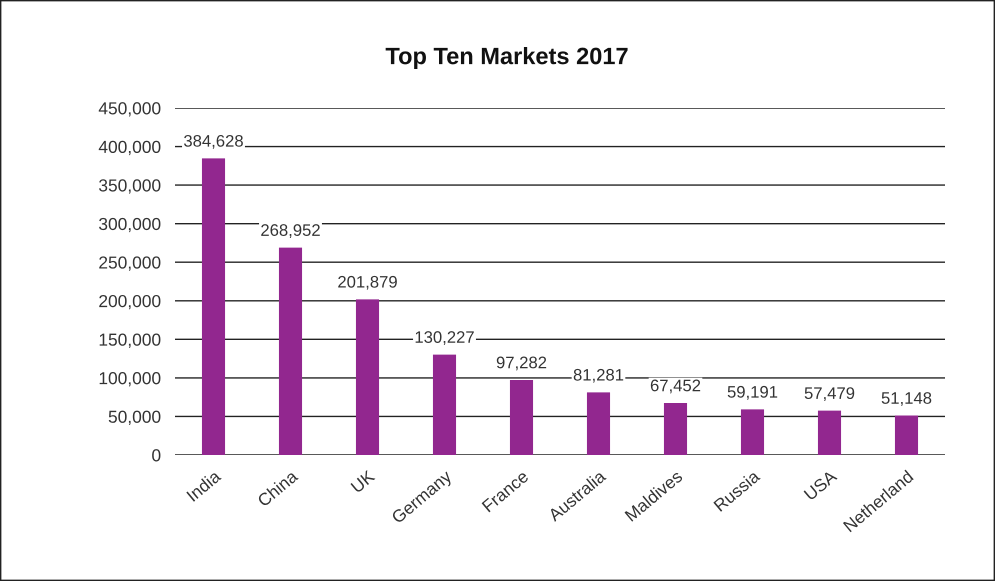 The image size is (995, 581). What do you see at coordinates (753, 393) in the screenshot?
I see `data-label: 59,191` at bounding box center [753, 393].